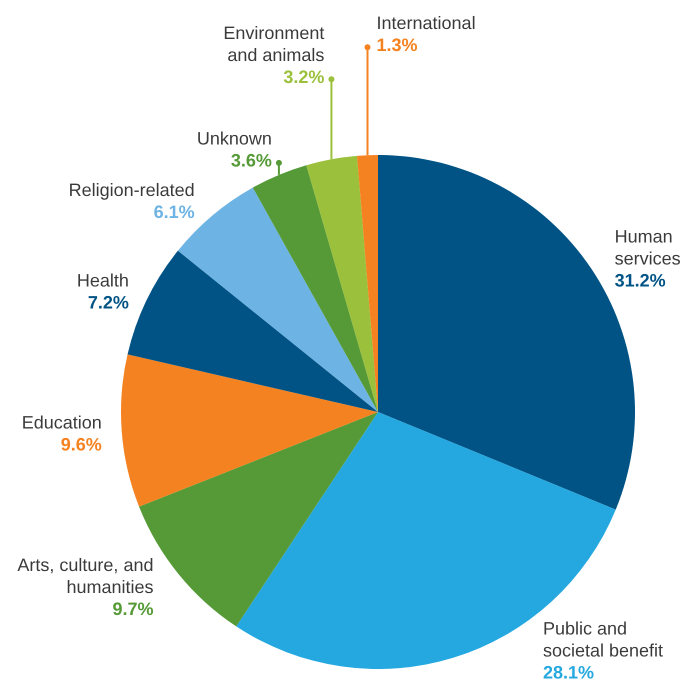 The image size is (690, 689). Describe the element at coordinates (273, 43) in the screenshot. I see `slice-label: Environment and animals` at that location.